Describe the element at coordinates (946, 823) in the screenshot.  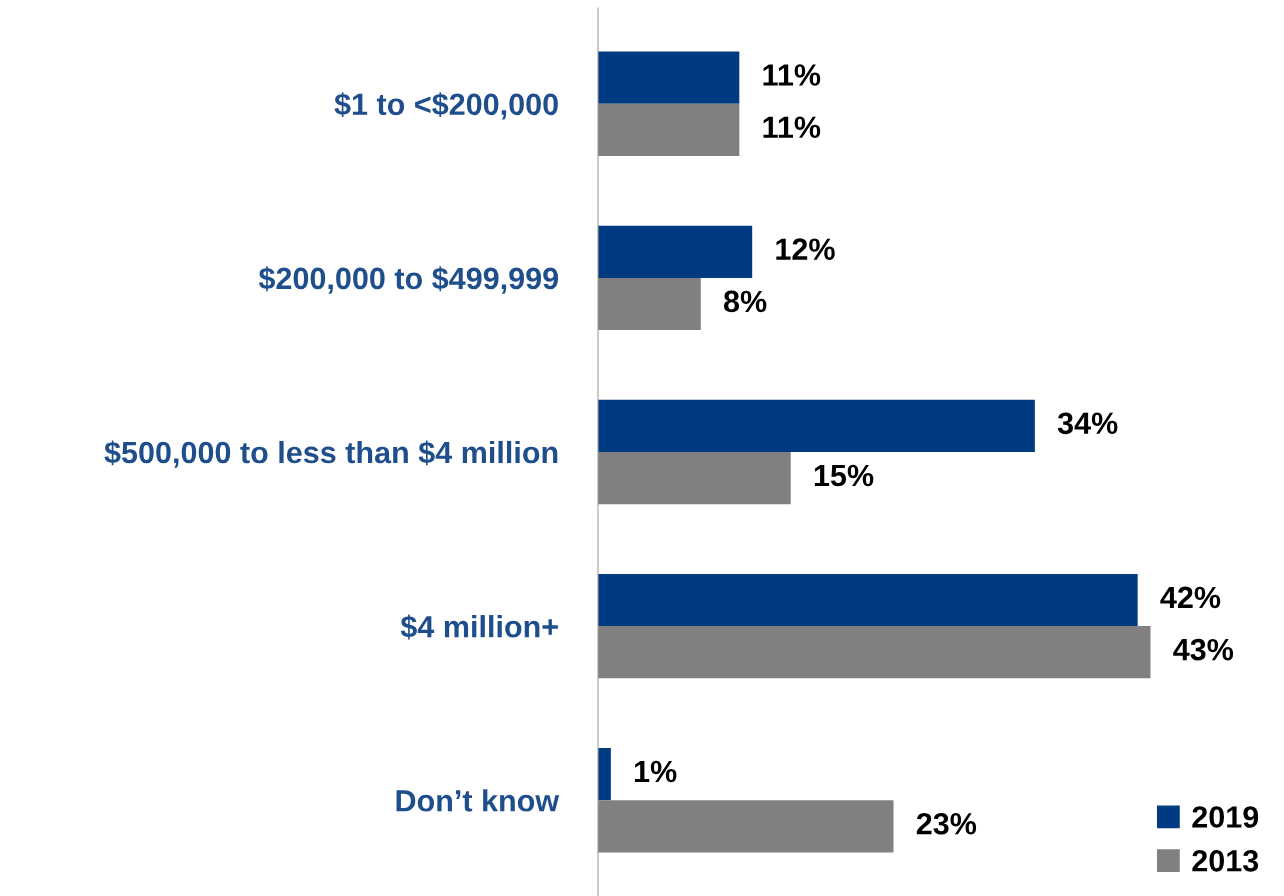
I see `data-label: 23%` at that location.